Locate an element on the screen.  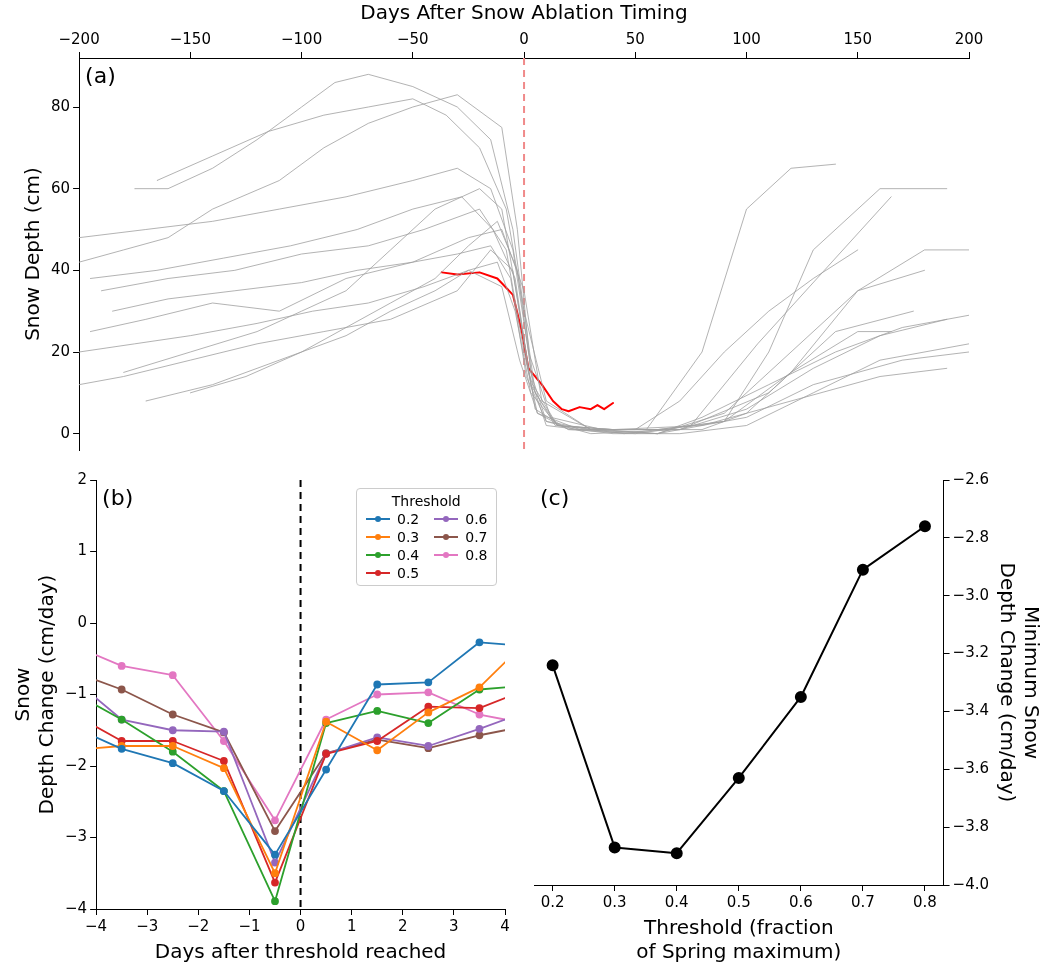
y-tick-label: 60 is located at coordinates (60, 187).